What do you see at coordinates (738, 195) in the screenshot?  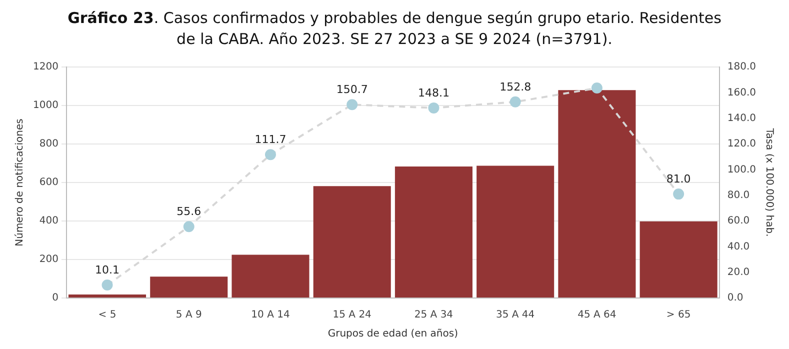 I see `y2-tick-label: 80.0` at bounding box center [738, 195].